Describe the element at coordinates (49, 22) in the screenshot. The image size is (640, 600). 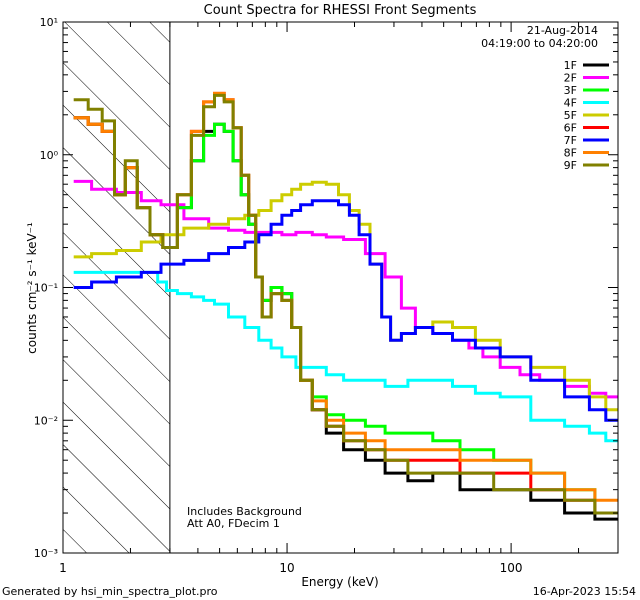
I see `y-tick-label: 10¹` at that location.